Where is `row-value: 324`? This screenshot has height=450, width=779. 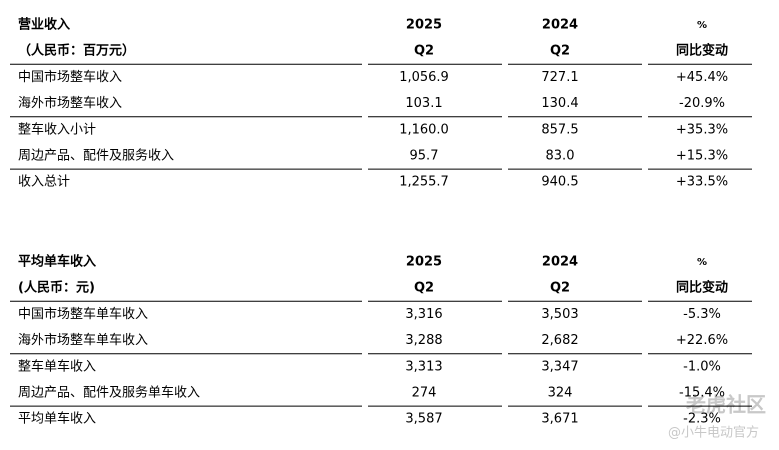
row-value: 324 is located at coordinates (560, 393).